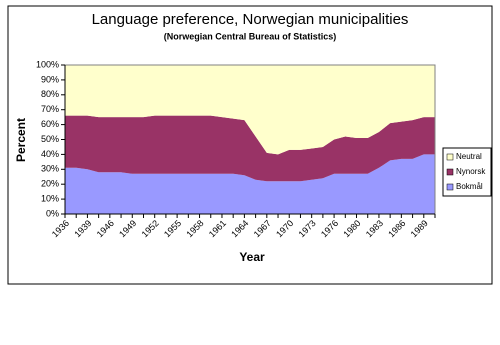  What do you see at coordinates (50, 198) in the screenshot?
I see `y-tick-label: 10%` at bounding box center [50, 198].